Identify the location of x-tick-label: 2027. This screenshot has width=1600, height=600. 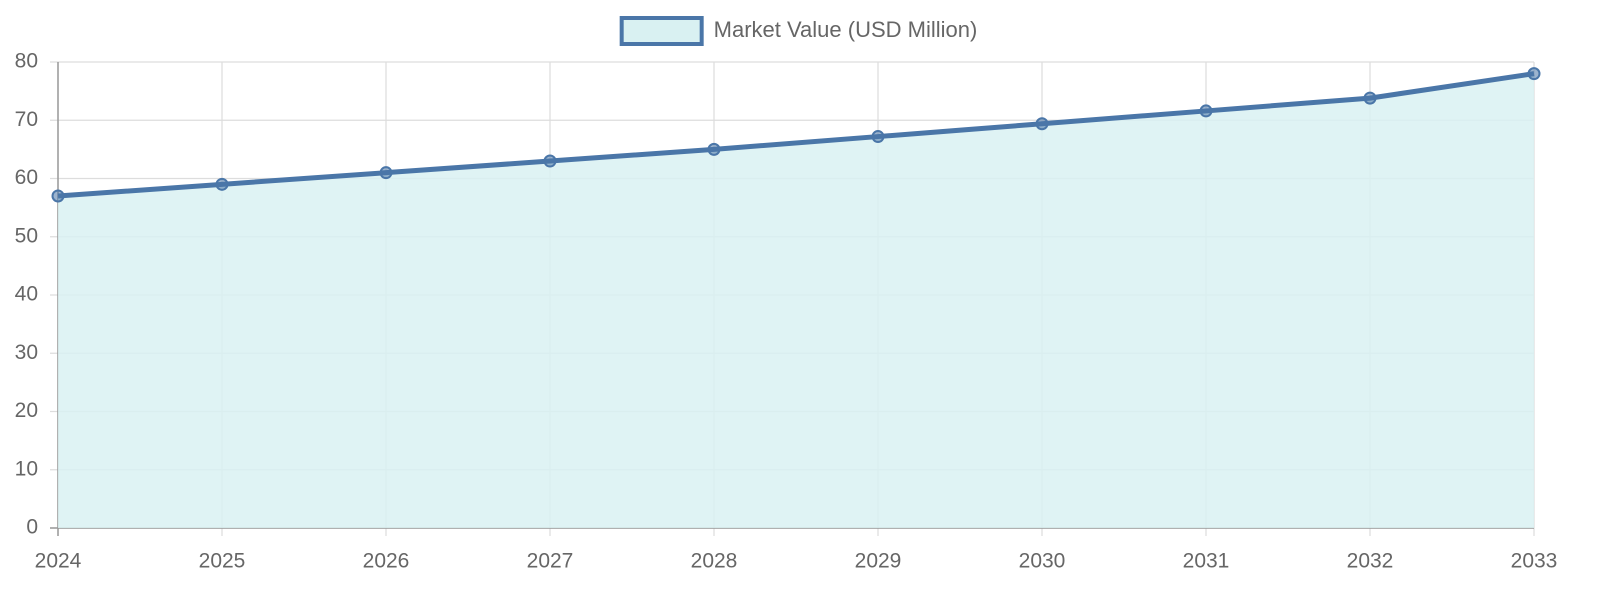
(550, 561).